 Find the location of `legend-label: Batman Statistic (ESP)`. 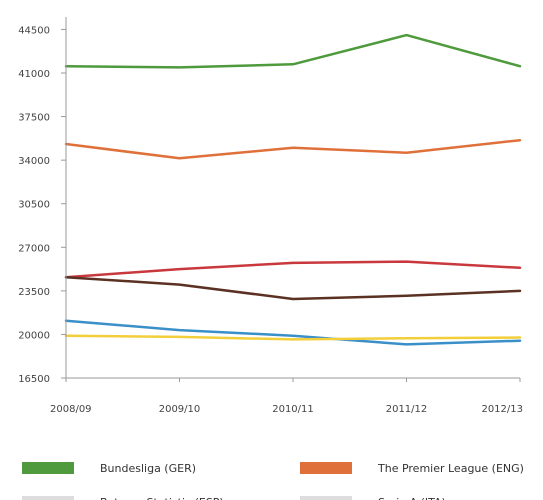

legend-label: Batman Statistic (ESP) is located at coordinates (162, 498).